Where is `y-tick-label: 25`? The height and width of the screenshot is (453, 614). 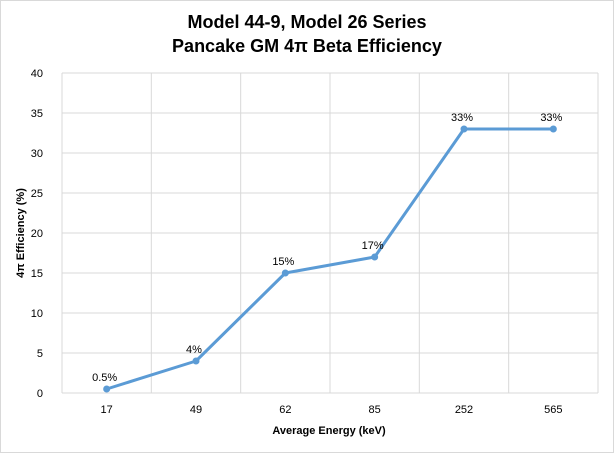
y-tick-label: 25 is located at coordinates (37, 194).